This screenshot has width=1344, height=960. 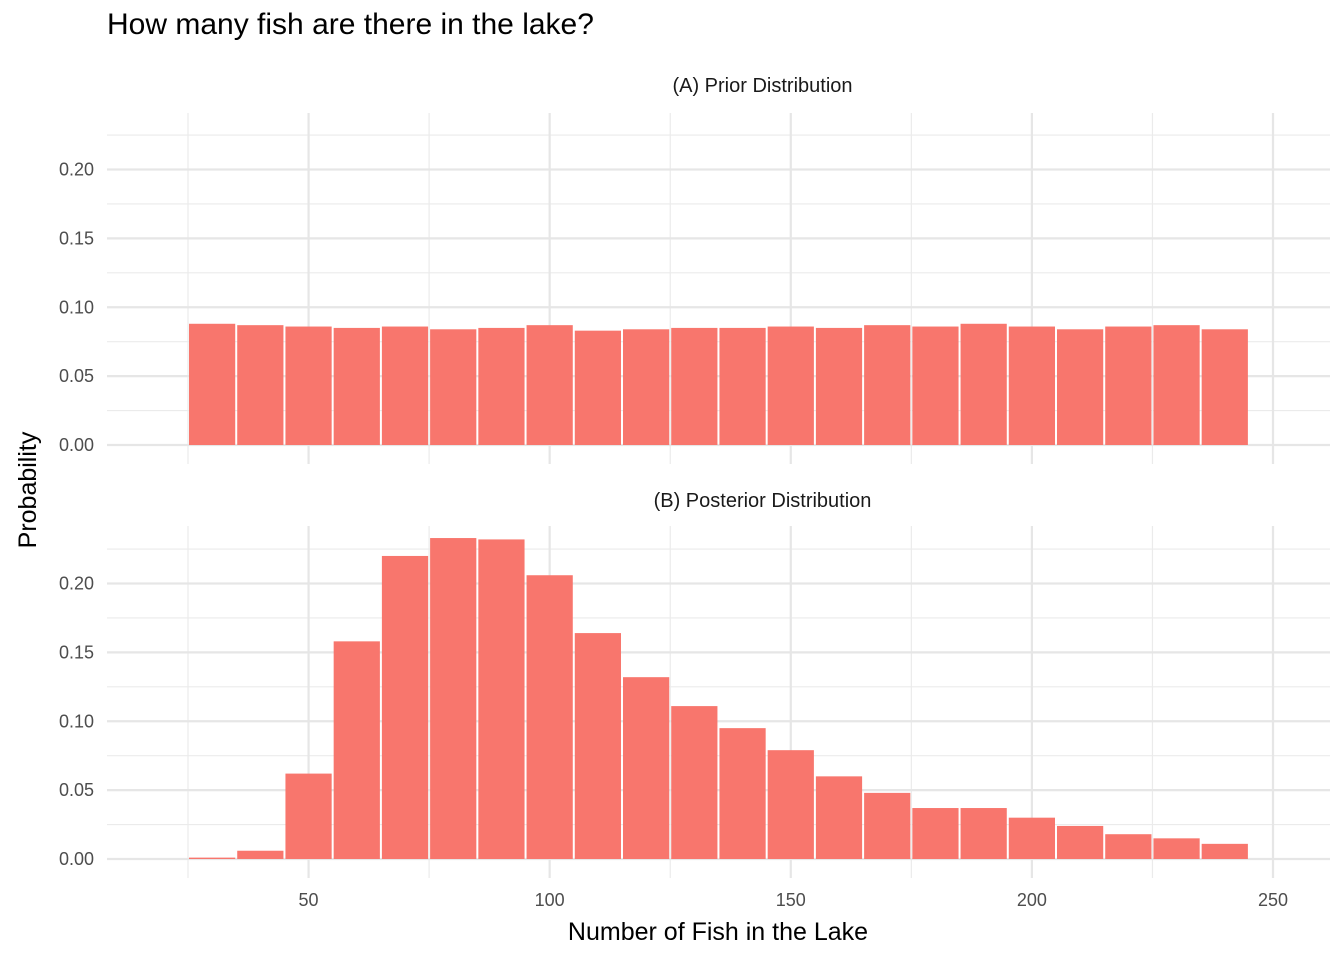 What do you see at coordinates (550, 900) in the screenshot?
I see `x-tick-label: 100` at bounding box center [550, 900].